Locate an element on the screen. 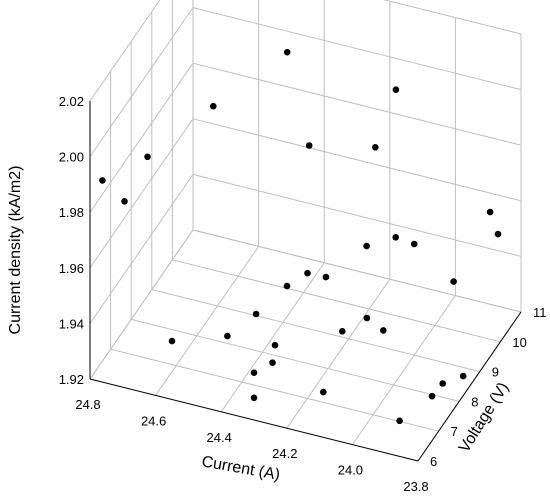  z-tick-label: 1.92 is located at coordinates (71, 379).